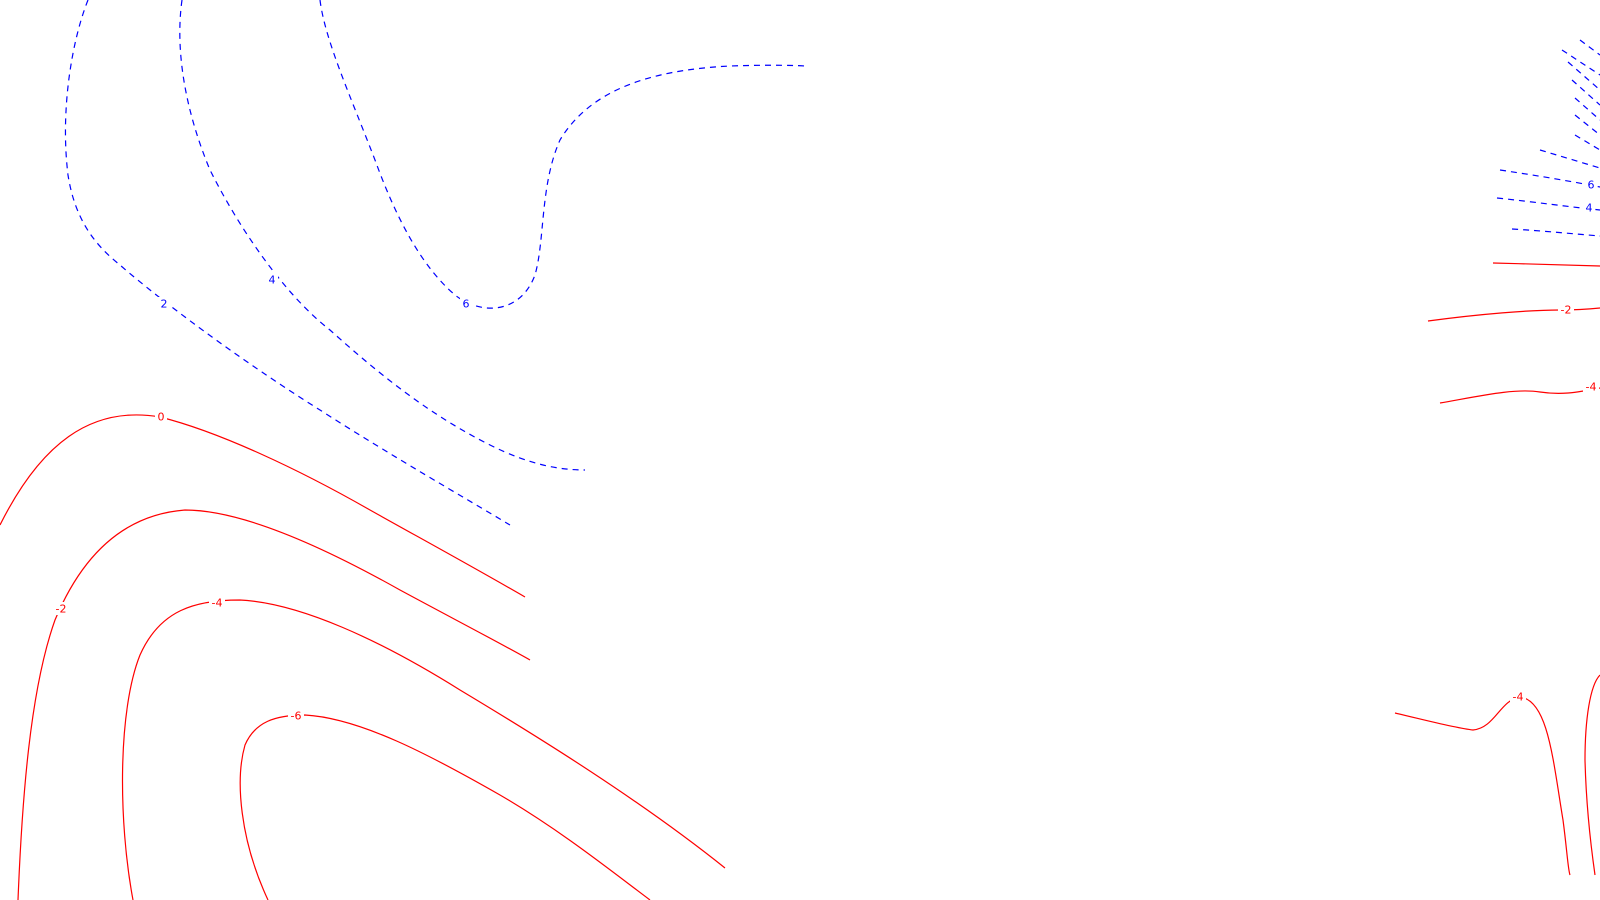 This screenshot has height=900, width=1600. I want to click on contour-line-right-b, so click(1580, 62).